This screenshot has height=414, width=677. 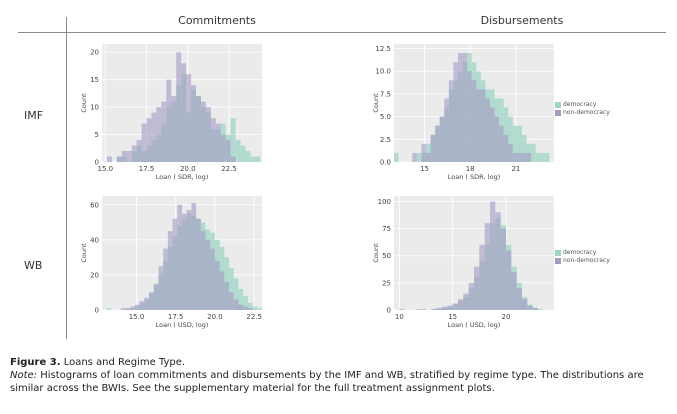 I want to click on caption-title-line: Figure 3. Loans and Regime Type., so click(x=340, y=362).